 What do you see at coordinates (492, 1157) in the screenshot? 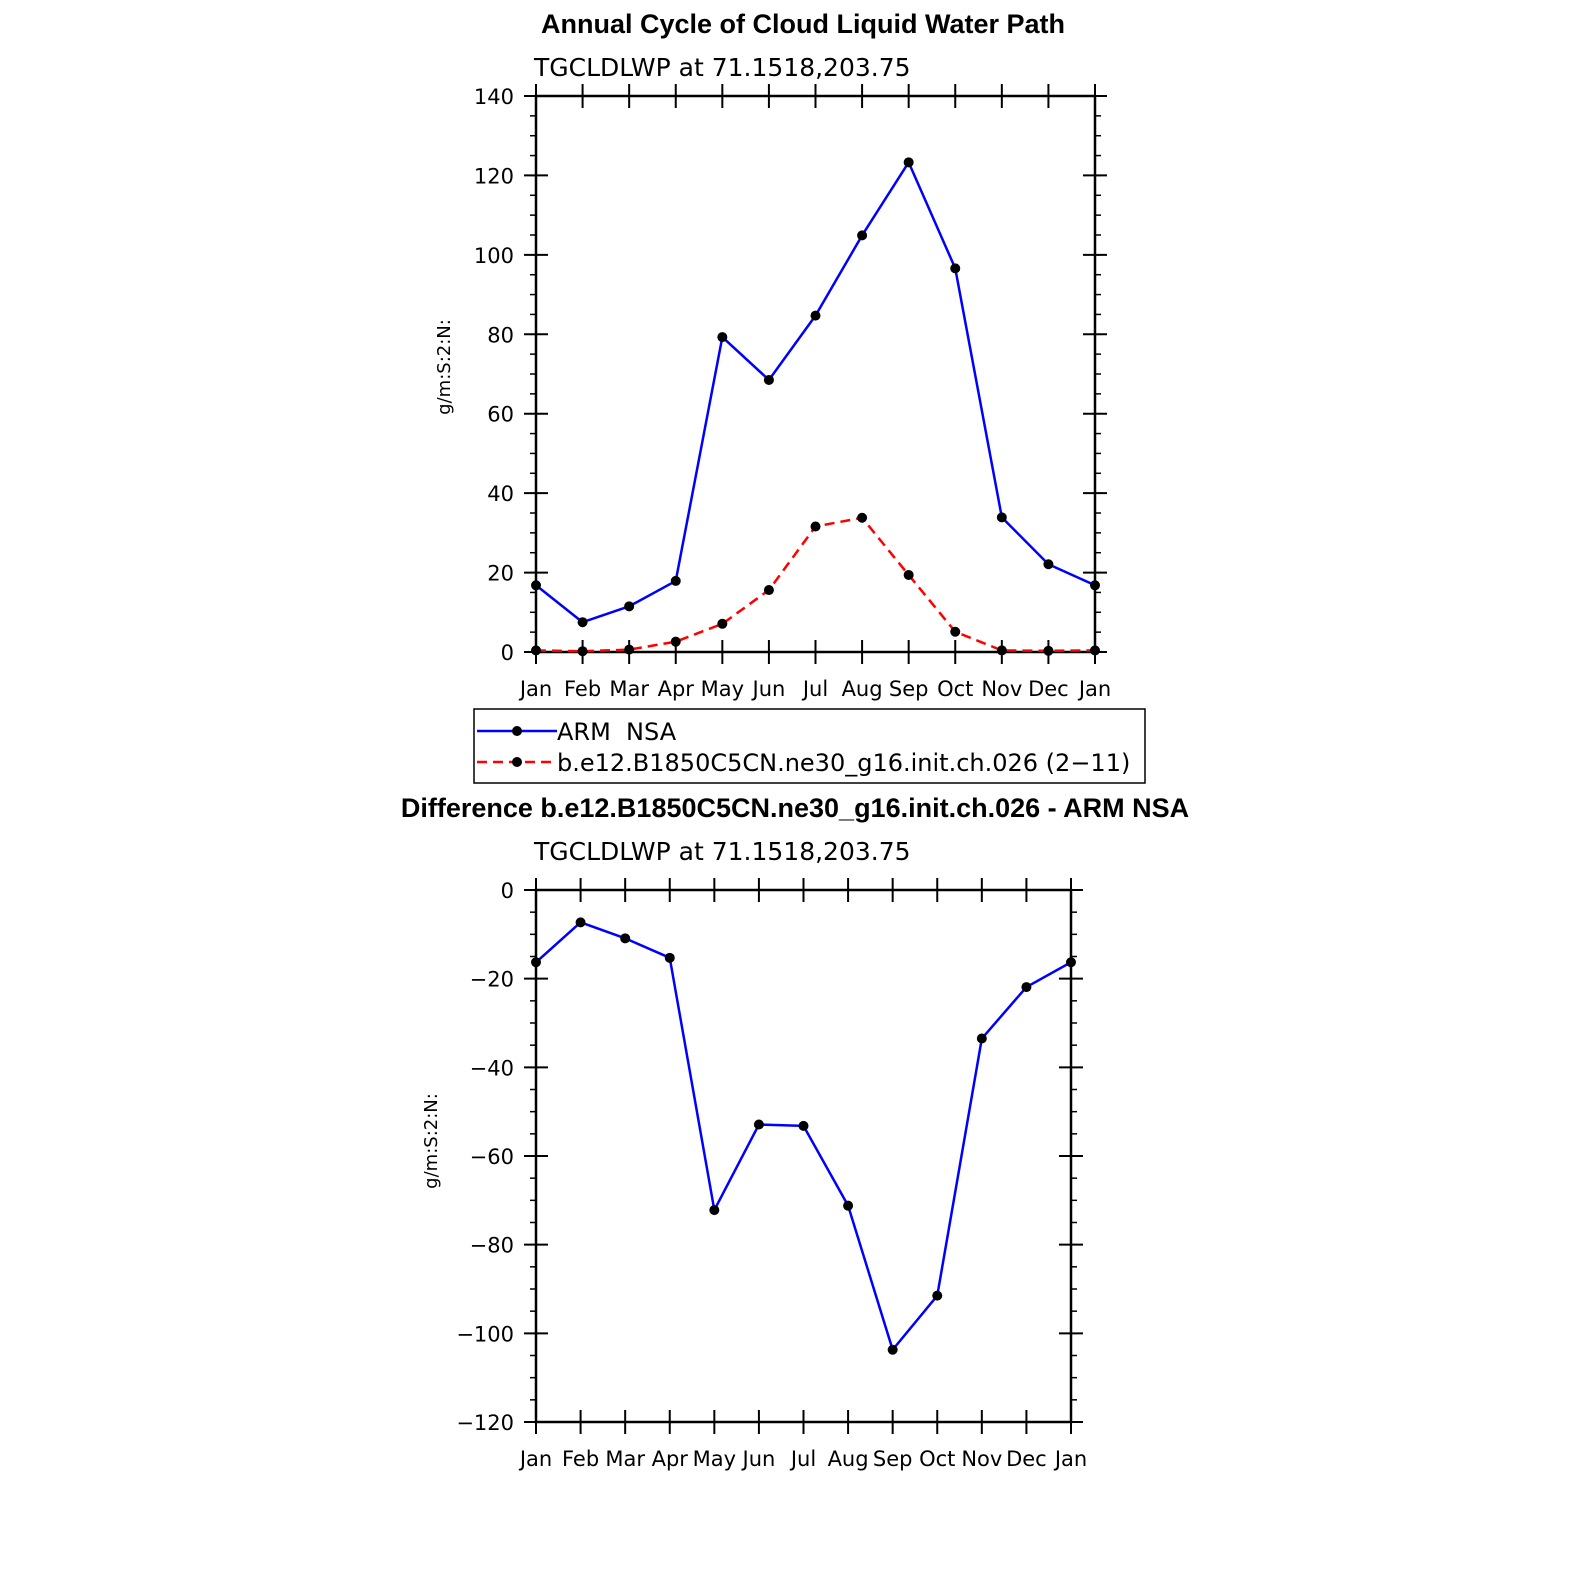
I see `y-tick-label: −60` at bounding box center [492, 1157].